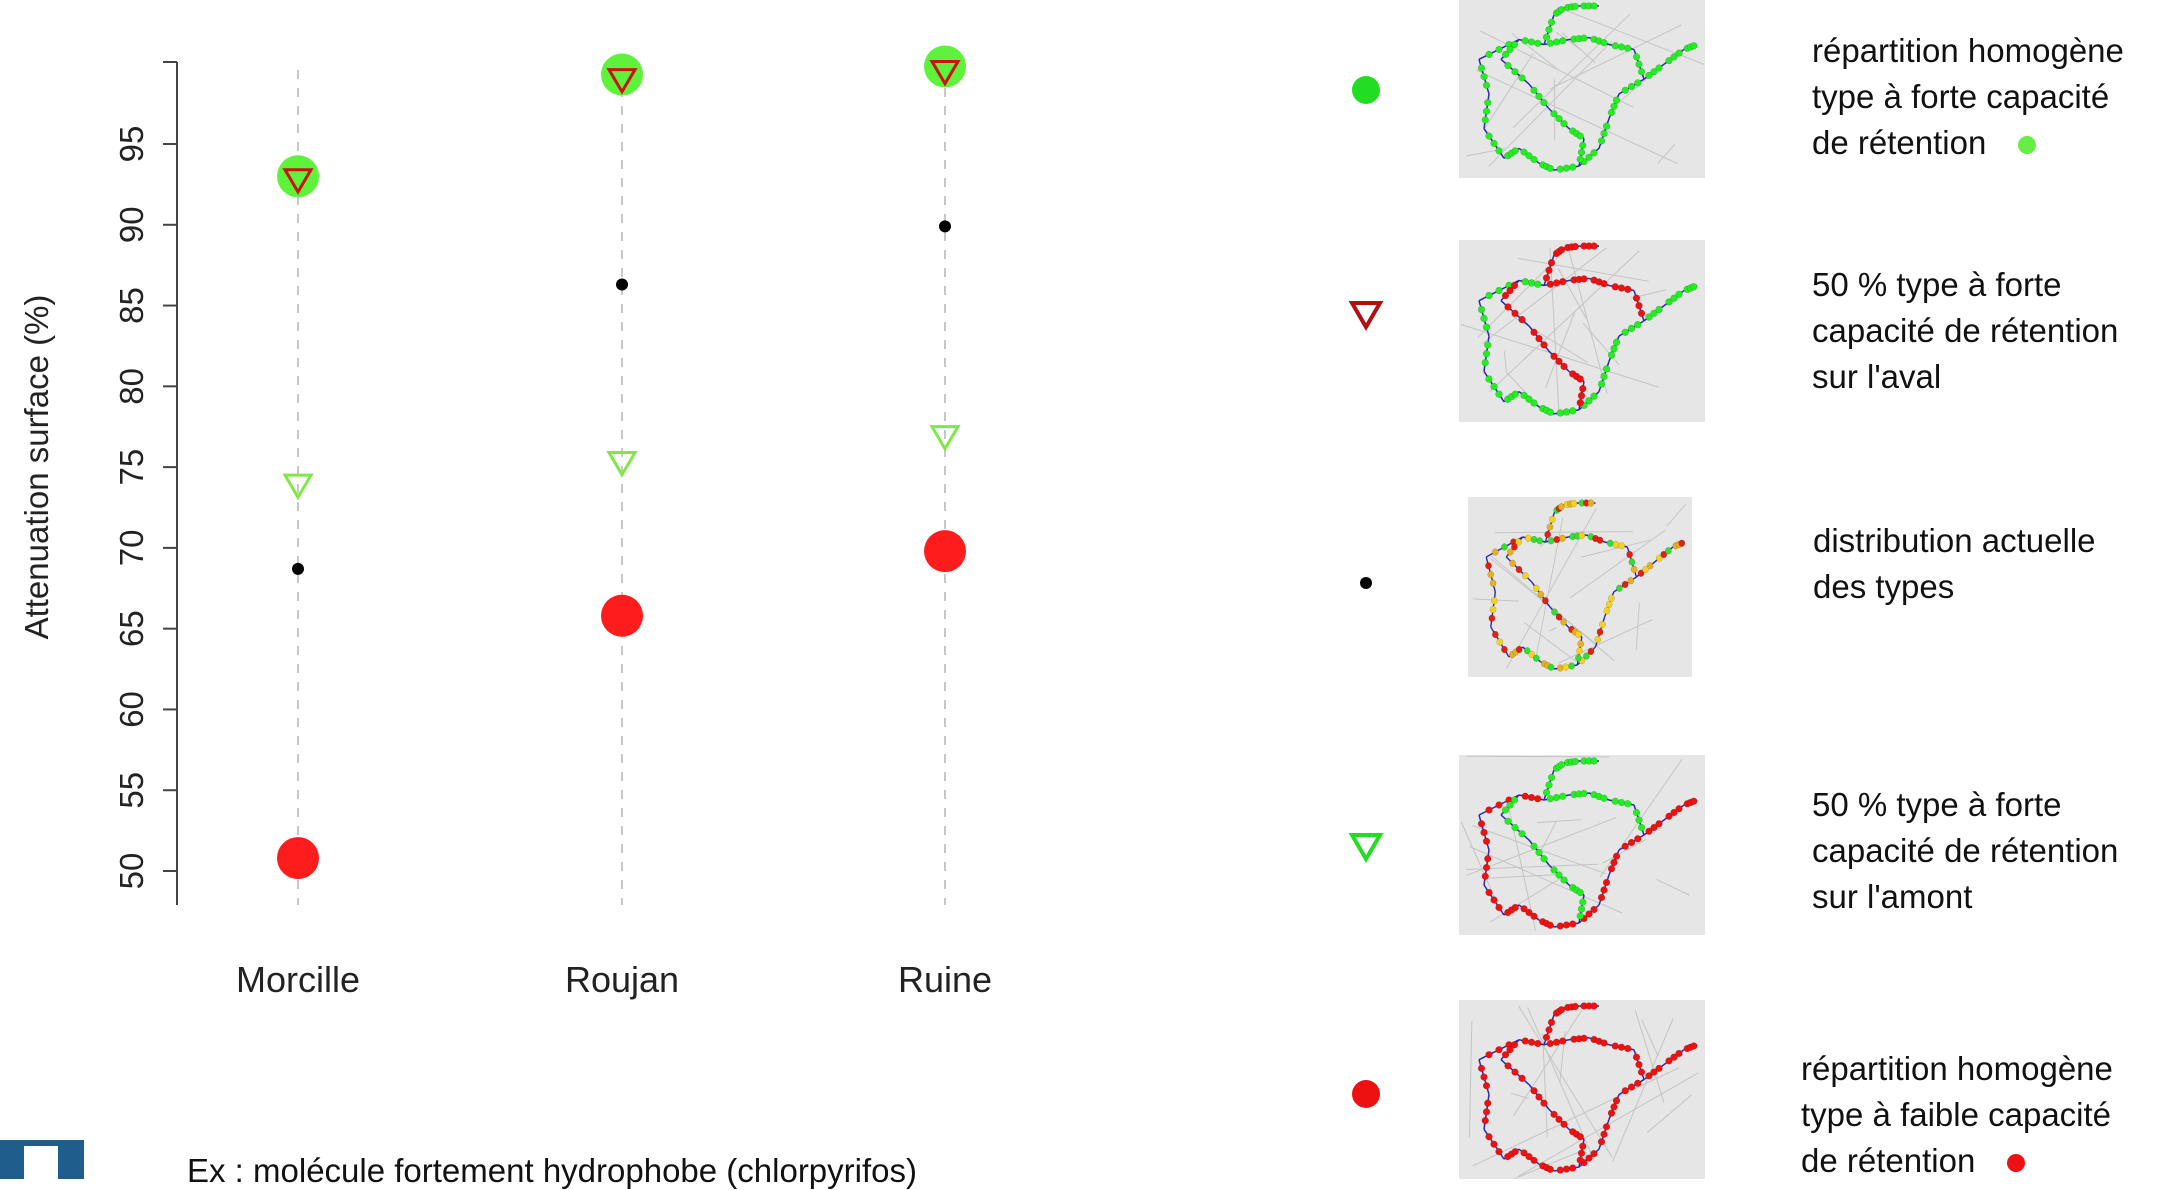  Describe the element at coordinates (1968, 97) in the screenshot. I see `legend-label-line: type à forte capacité` at that location.